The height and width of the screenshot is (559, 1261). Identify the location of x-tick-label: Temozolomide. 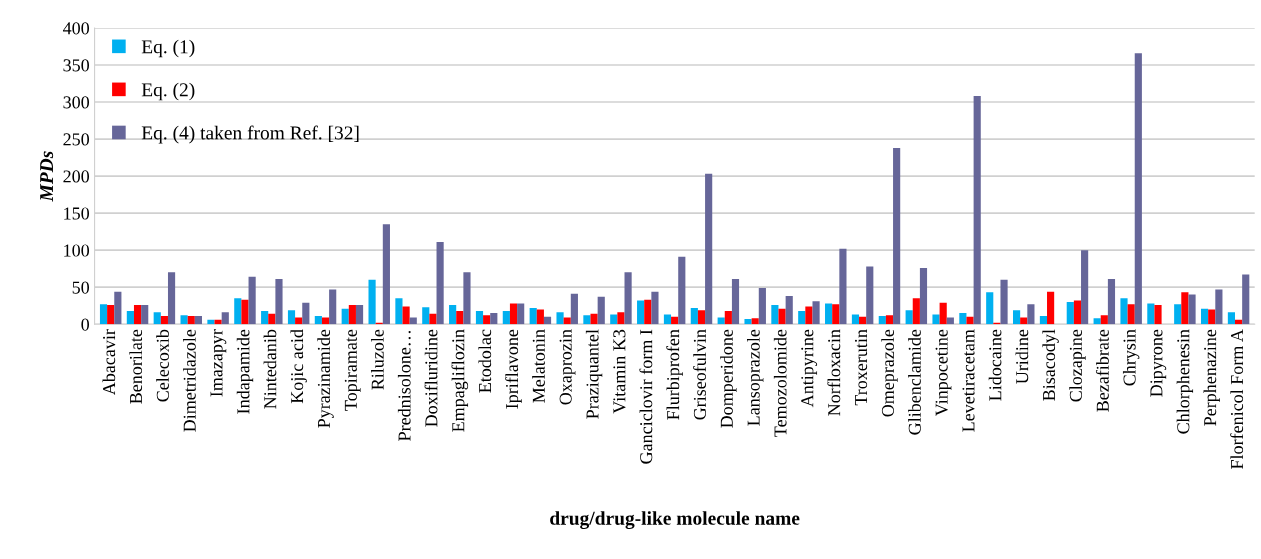
(780, 383).